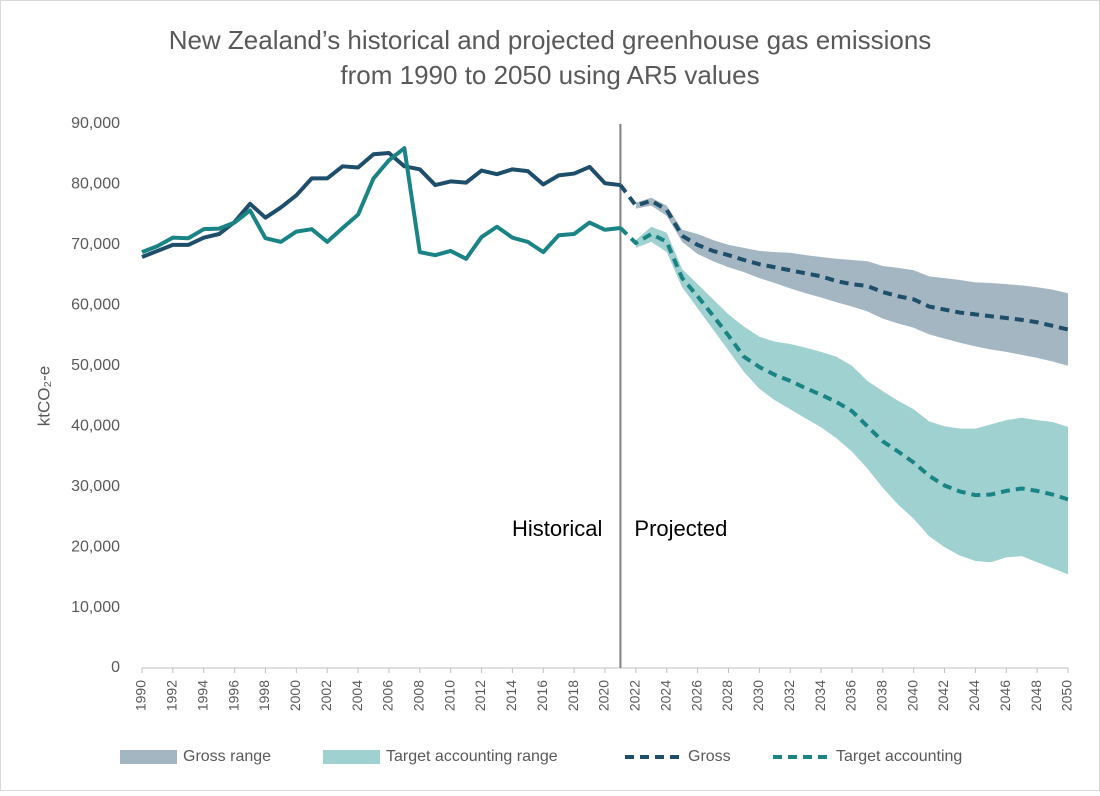 The width and height of the screenshot is (1100, 796). I want to click on y-tick-label: 30,000, so click(95, 486).